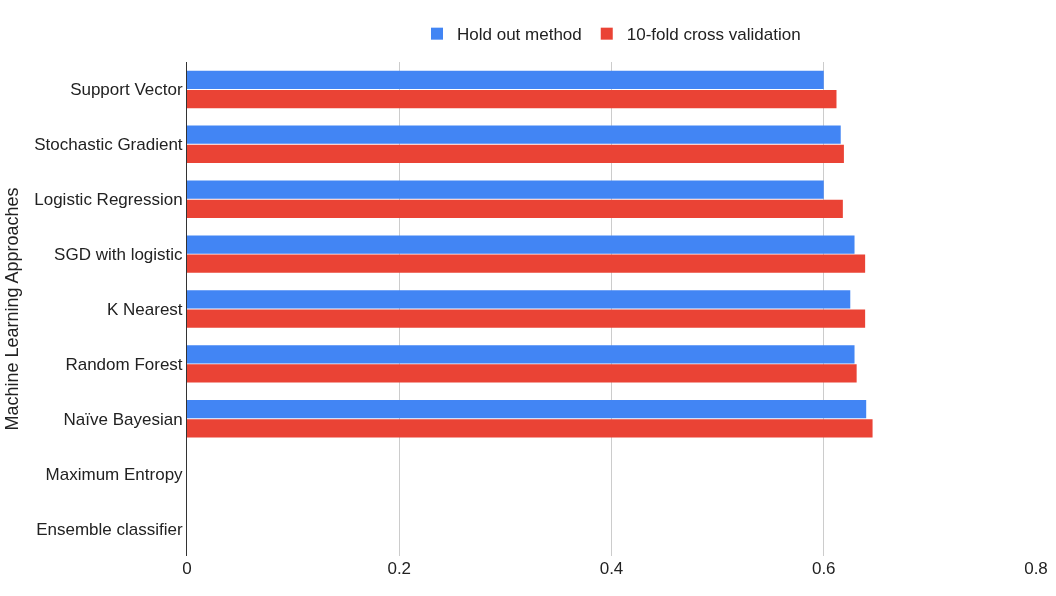  I want to click on y-tick-label: Maximum Entropy, so click(114, 474).